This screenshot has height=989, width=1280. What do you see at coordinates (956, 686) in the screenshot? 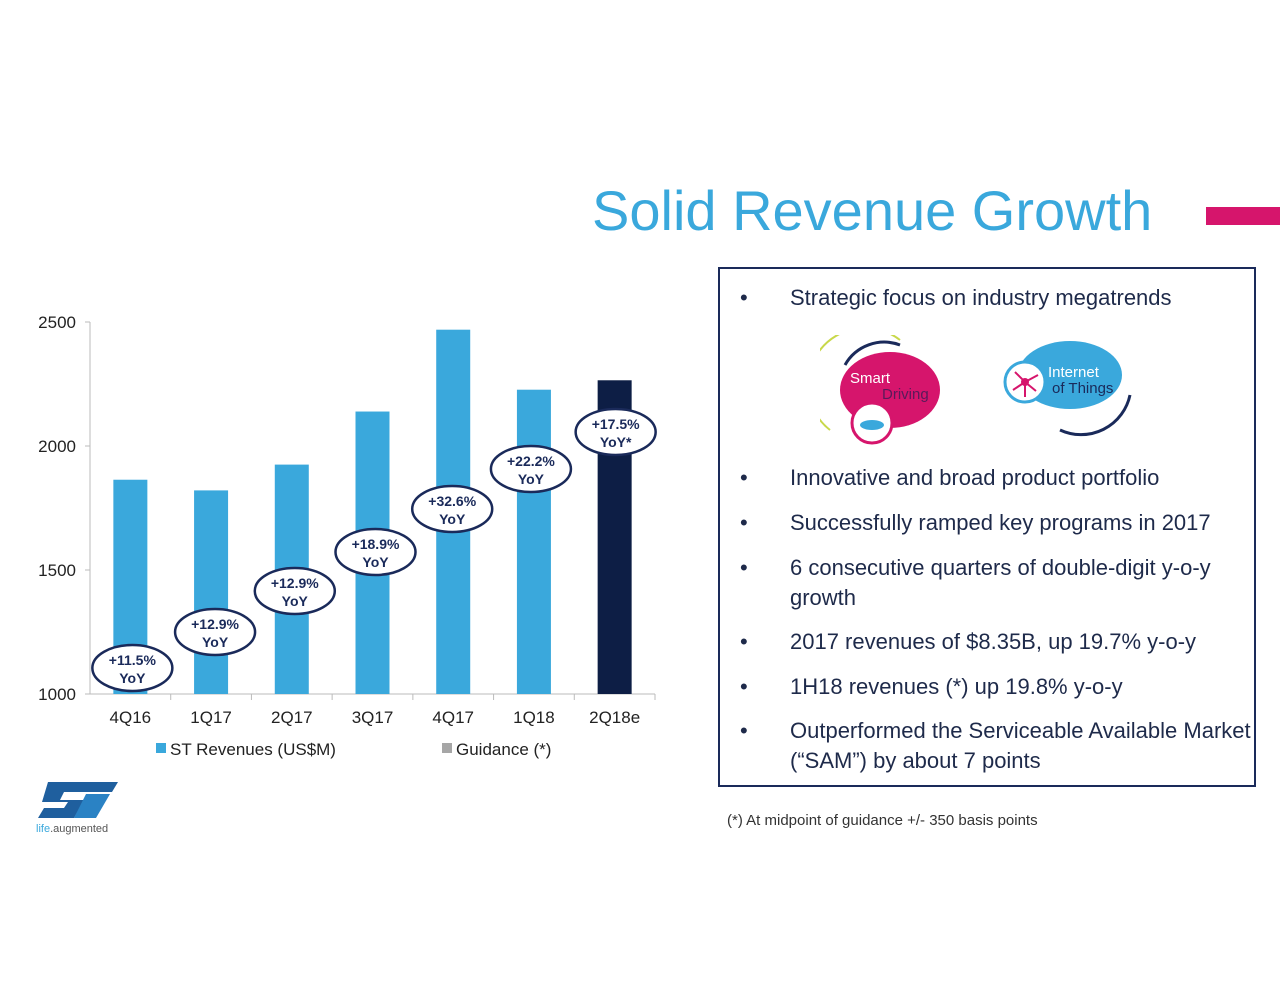
I see `bullet-text: 1H18 revenues (*) up 19.8% y-o-y` at bounding box center [956, 686].